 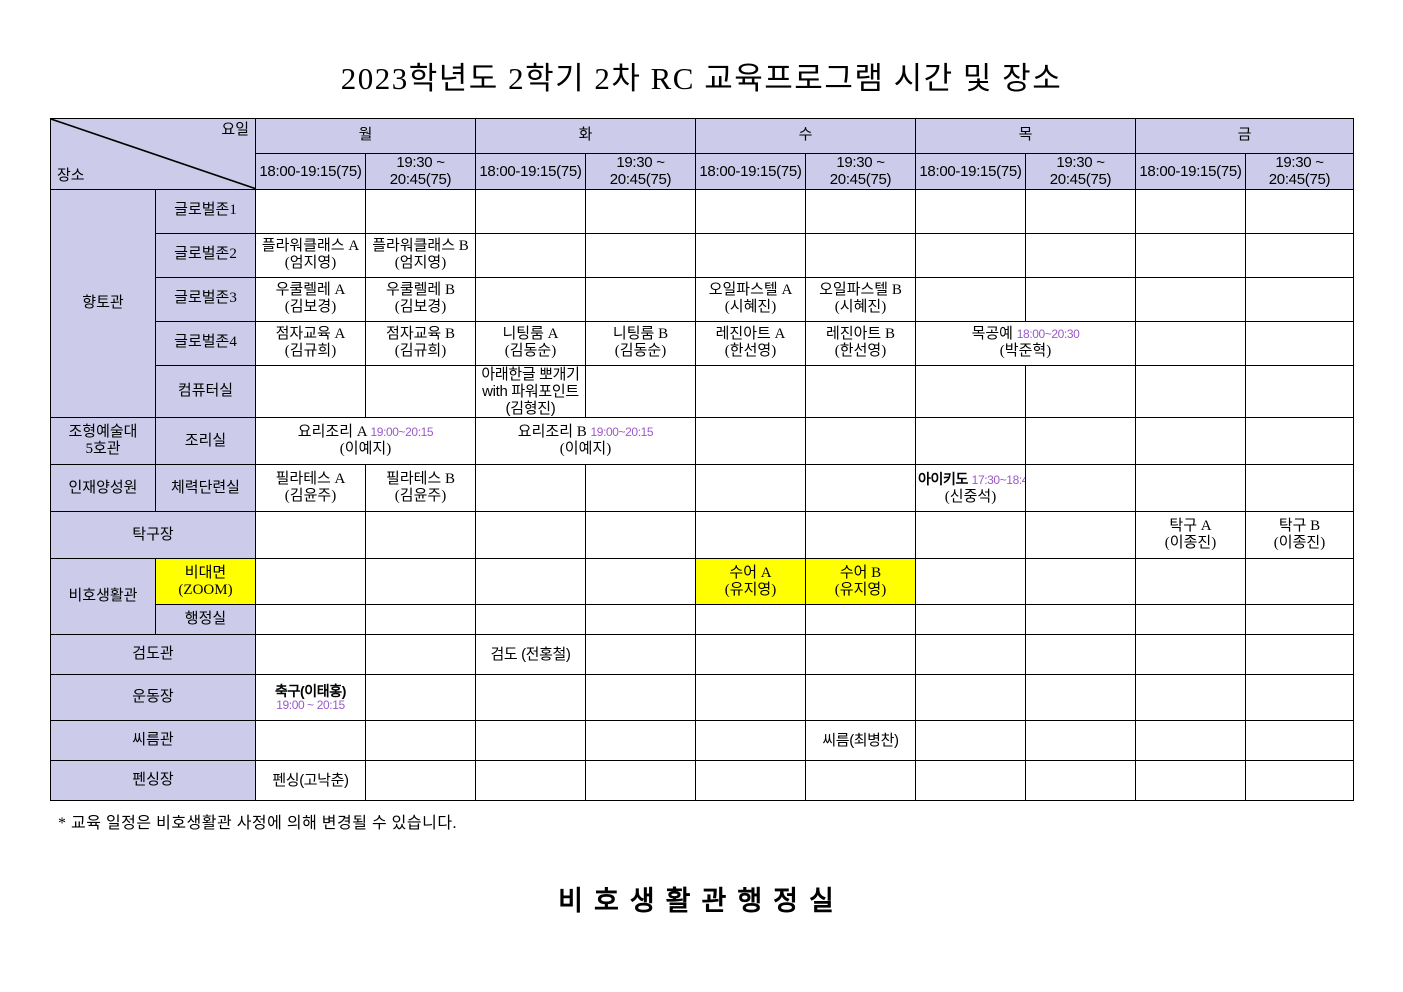 What do you see at coordinates (205, 391) in the screenshot?
I see `room-computer: 컴퓨터실` at bounding box center [205, 391].